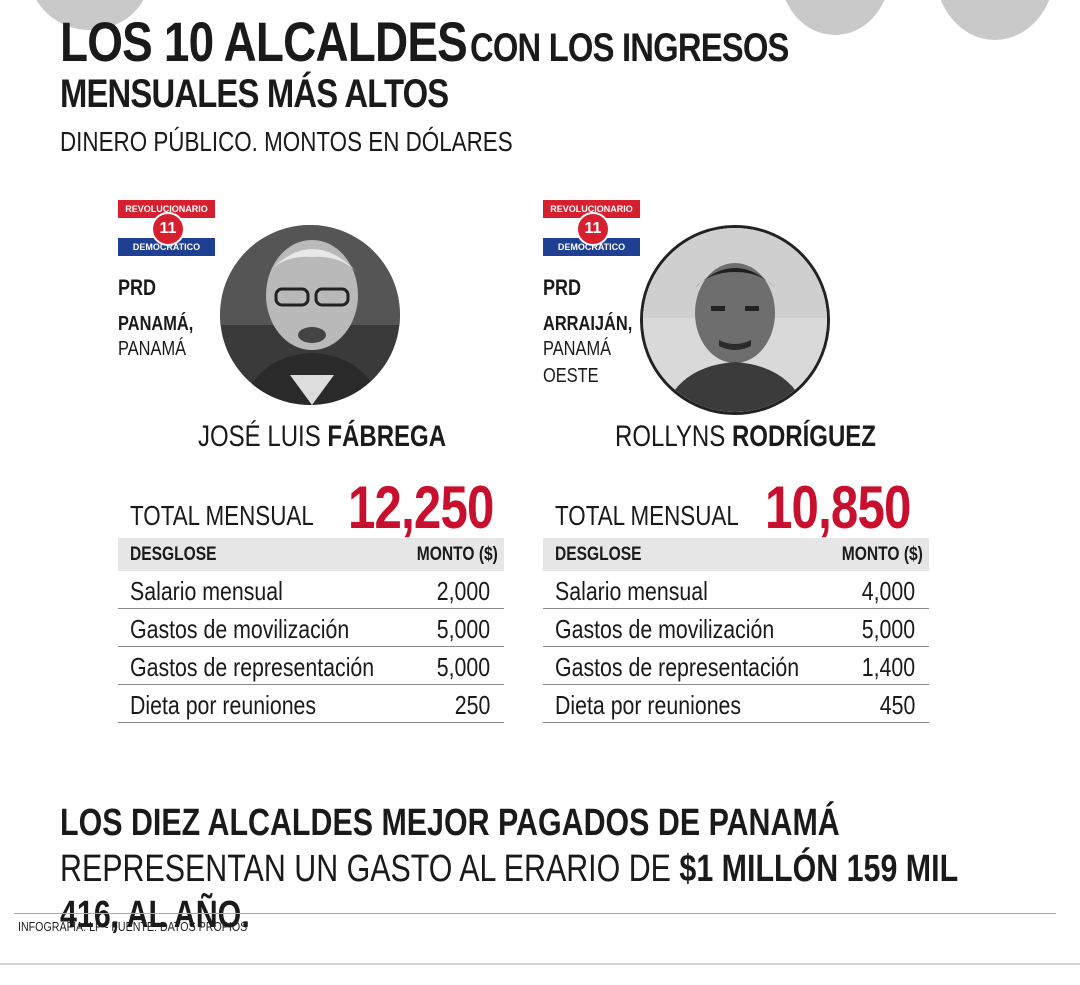  I want to click on credit-line: INFOGRAFÍA: LP - FUENTE: DATOS PROPIOS, so click(133, 926).